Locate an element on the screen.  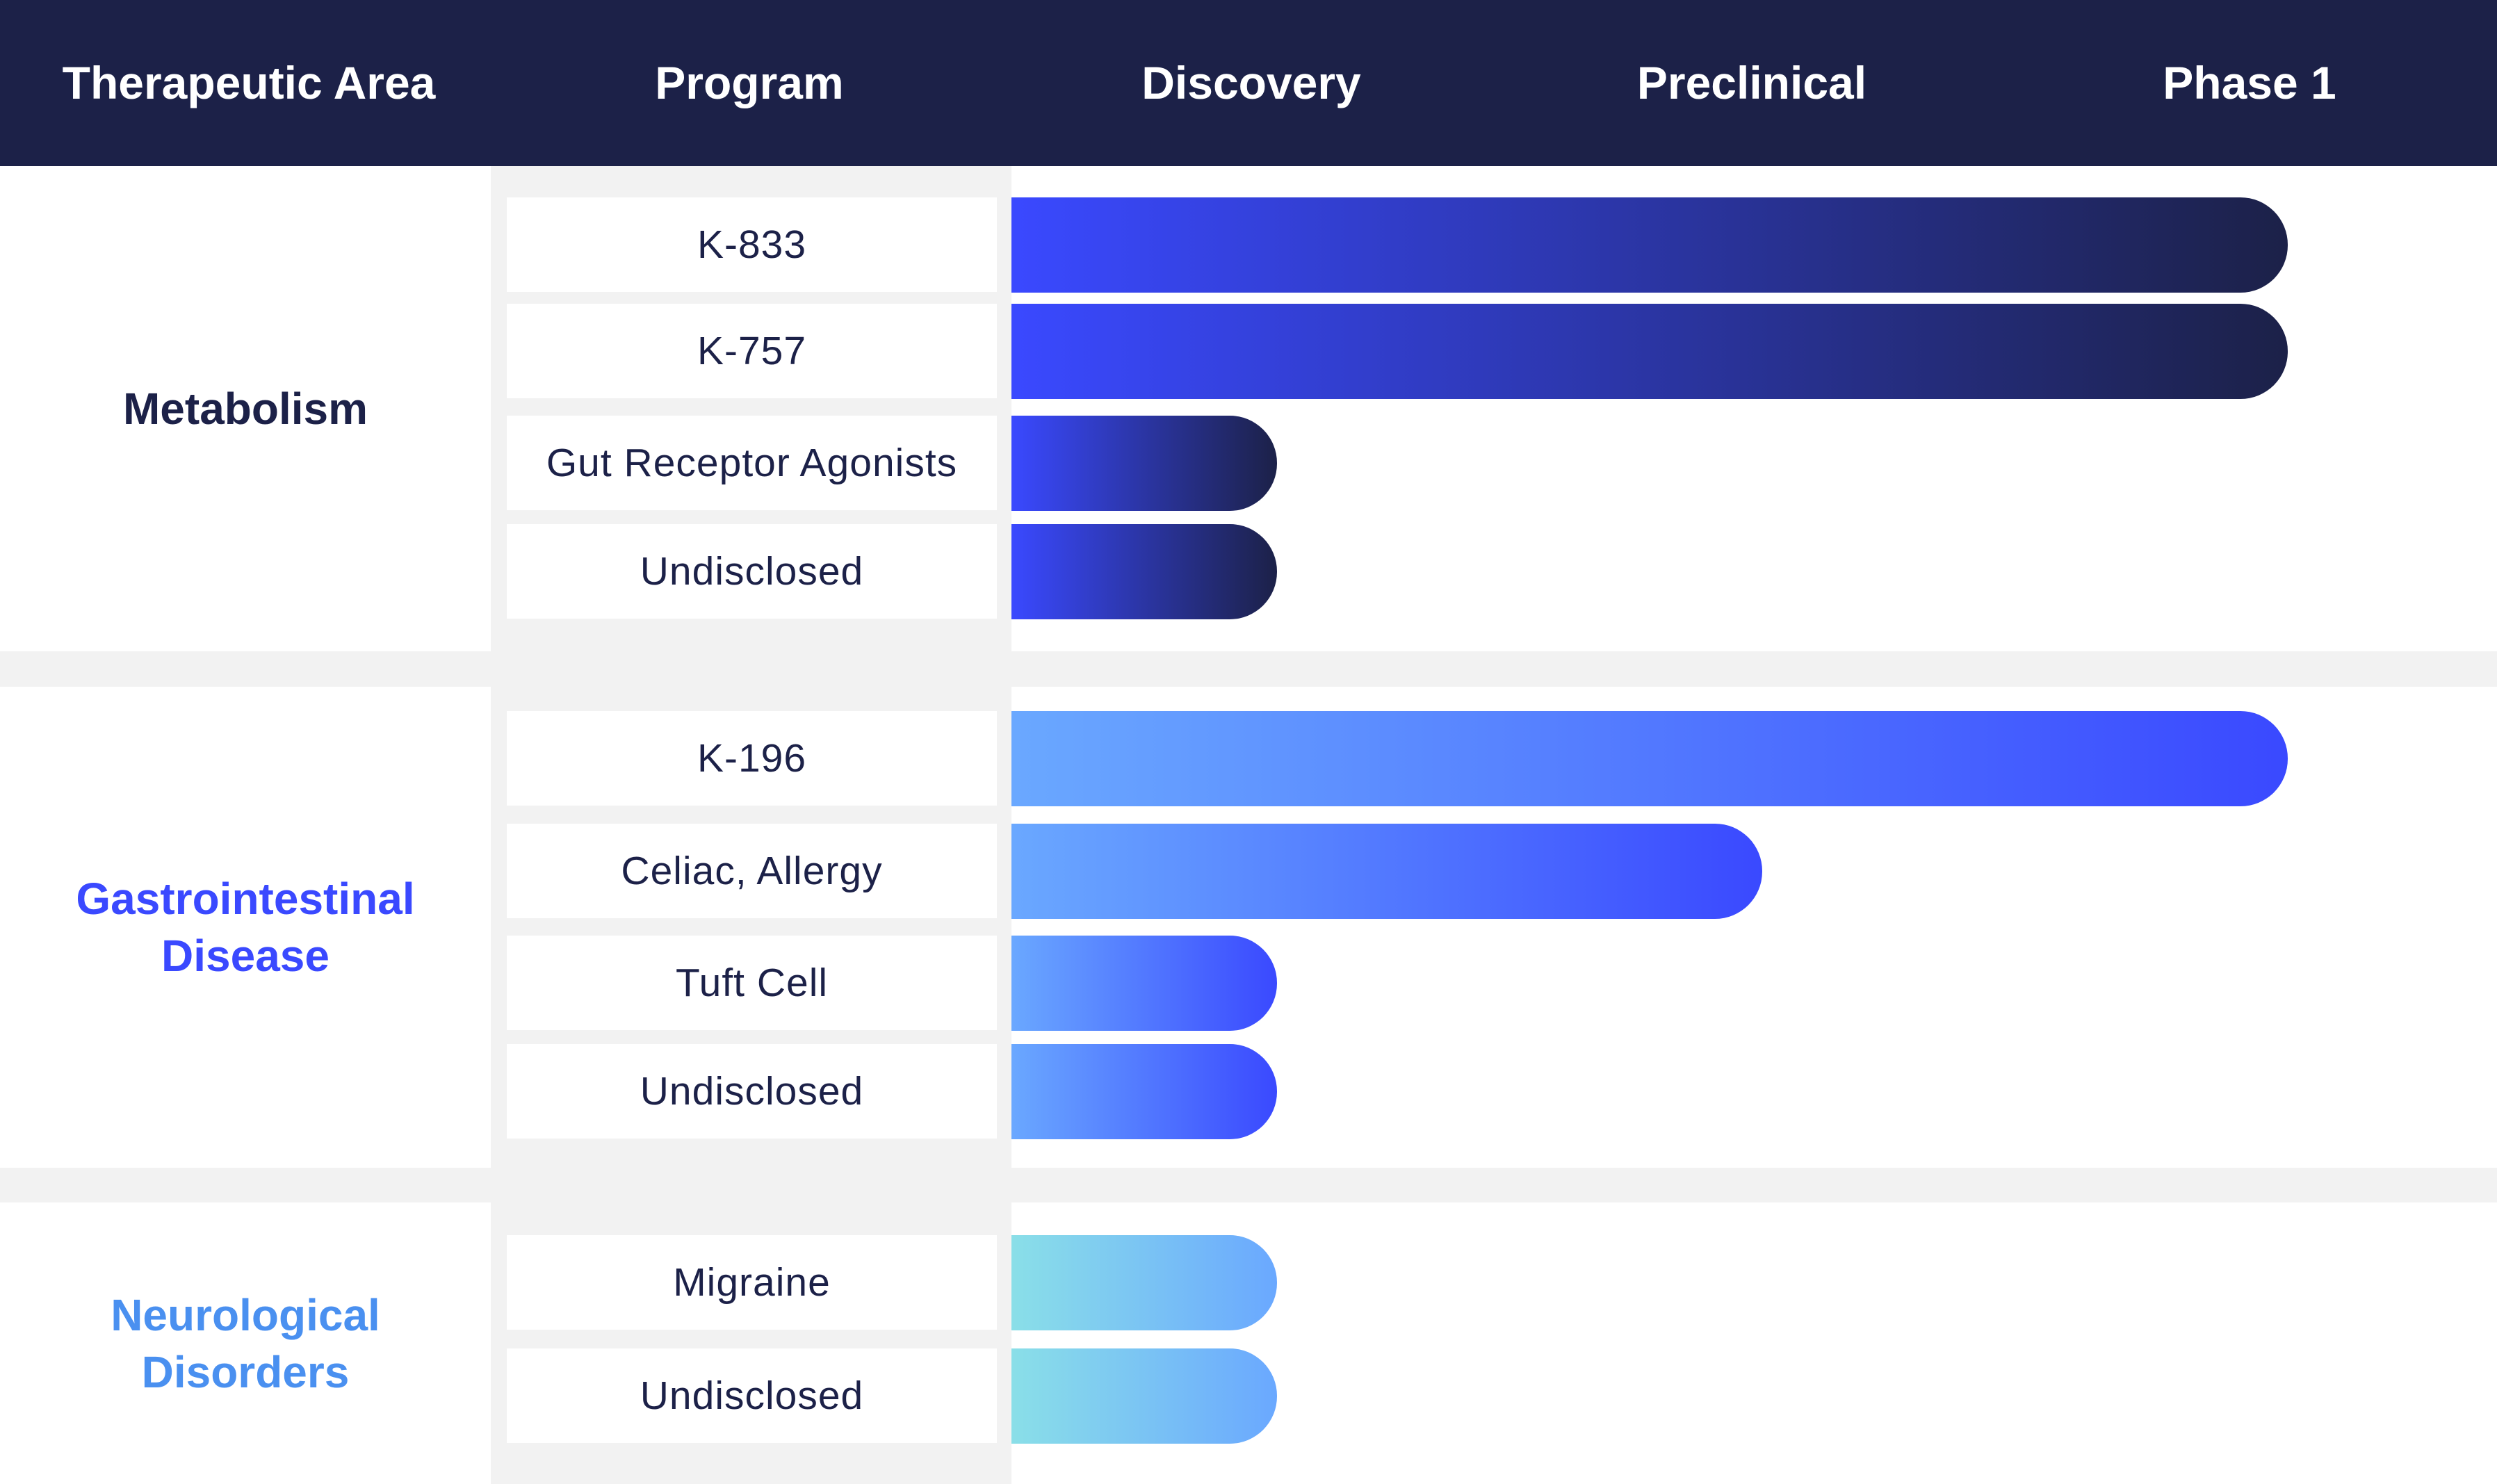
program-label: K-833 is located at coordinates (752, 244).